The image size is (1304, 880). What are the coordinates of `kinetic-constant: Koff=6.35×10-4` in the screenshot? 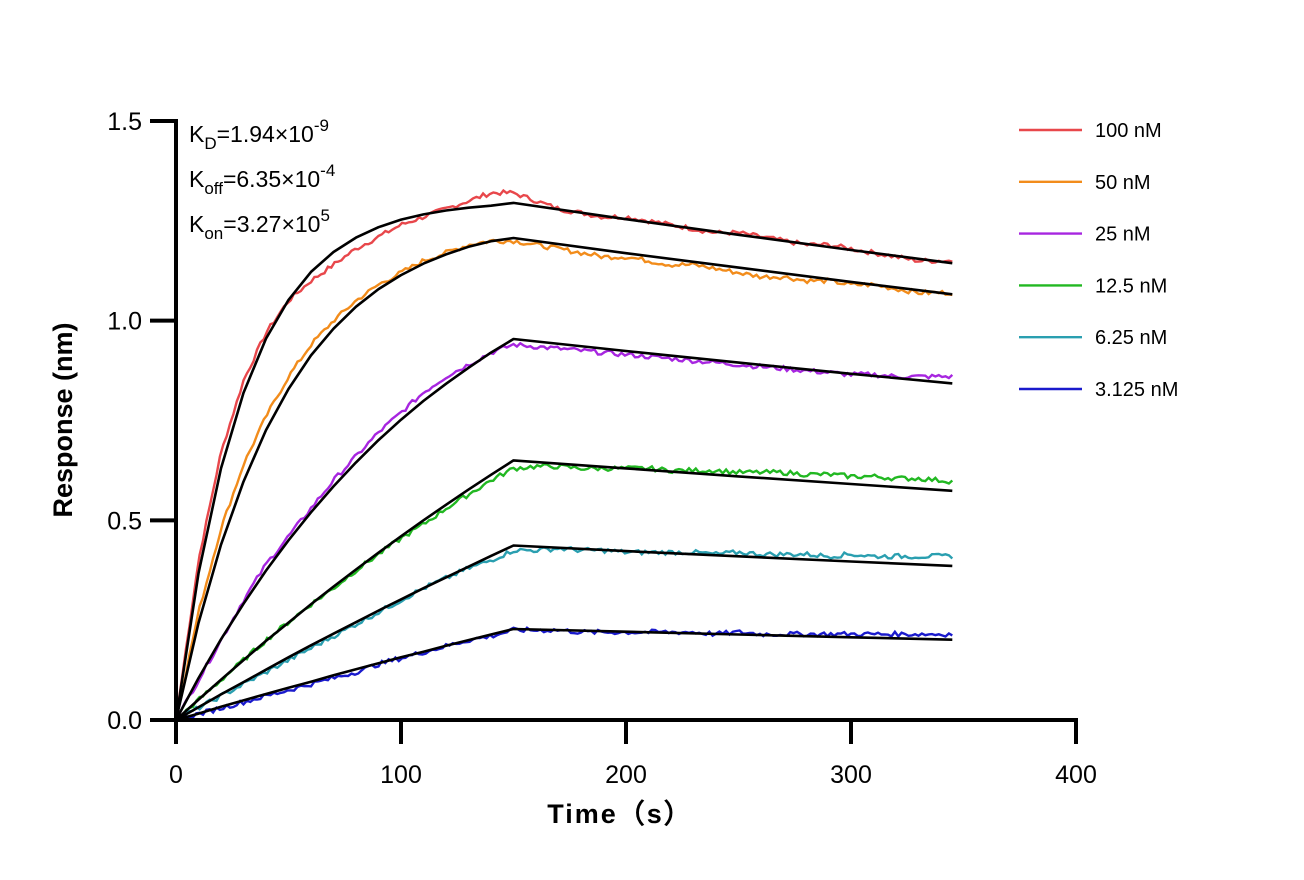 It's located at (262, 179).